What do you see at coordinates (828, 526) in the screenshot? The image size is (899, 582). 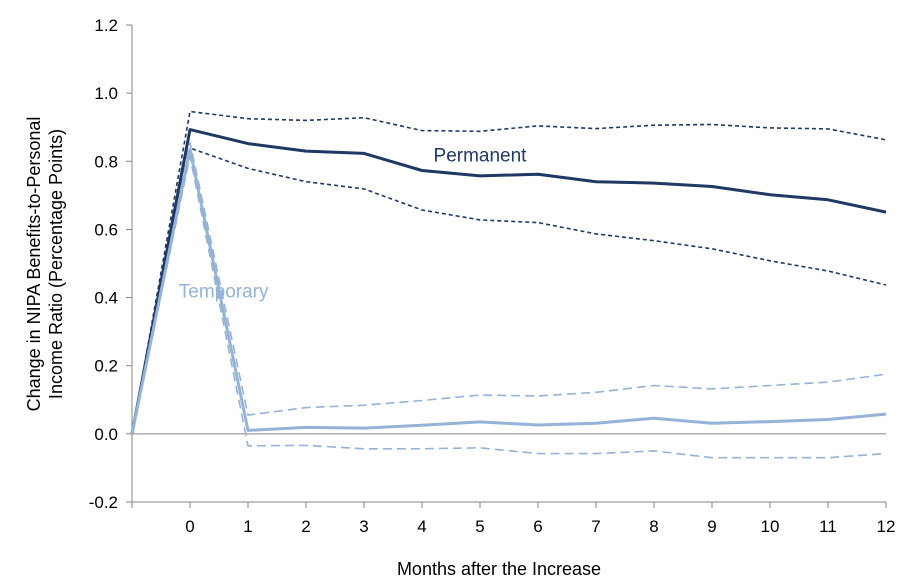 I see `x-tick-label: 11` at bounding box center [828, 526].